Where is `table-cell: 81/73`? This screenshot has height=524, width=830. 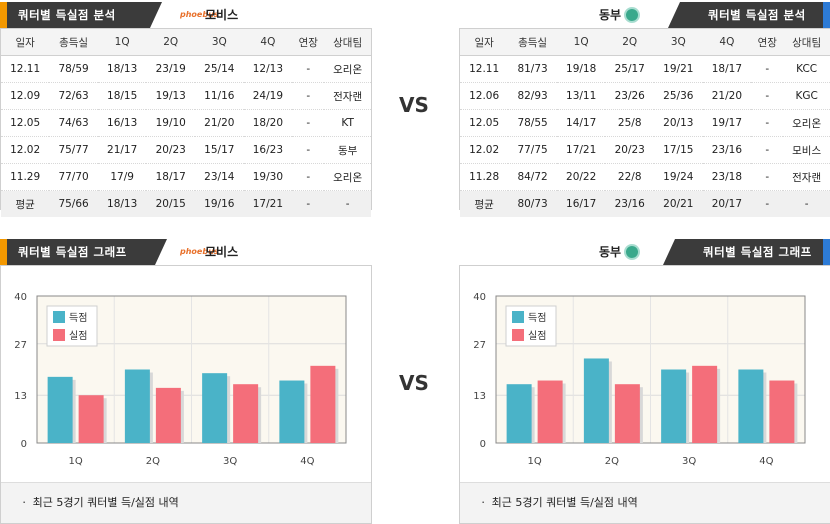 table-cell: 81/73 is located at coordinates (532, 69).